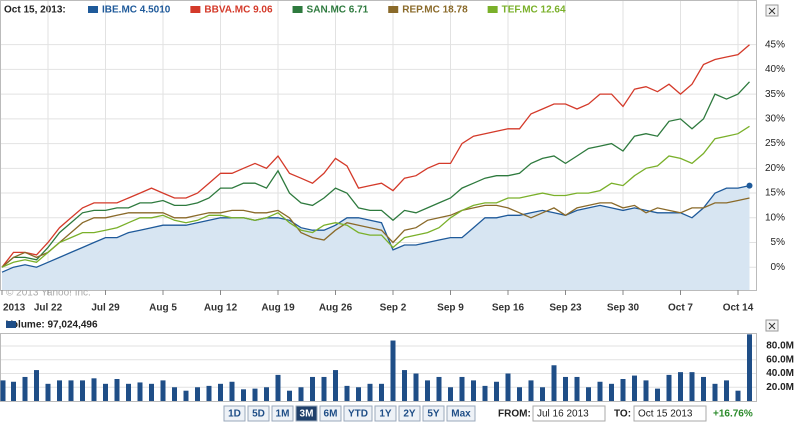  I want to click on range-button-label: 5Y, so click(433, 414).